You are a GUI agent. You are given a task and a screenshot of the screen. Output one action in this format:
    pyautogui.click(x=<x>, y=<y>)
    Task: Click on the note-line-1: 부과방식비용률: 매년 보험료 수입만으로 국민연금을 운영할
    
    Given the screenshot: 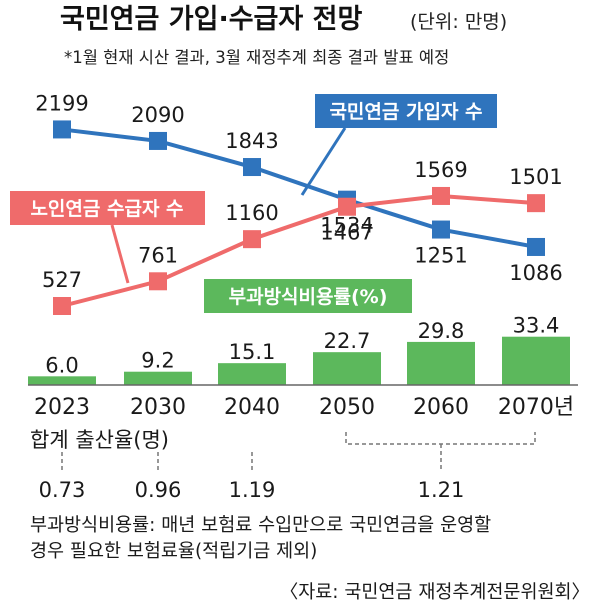 What is the action you would take?
    pyautogui.click(x=260, y=525)
    